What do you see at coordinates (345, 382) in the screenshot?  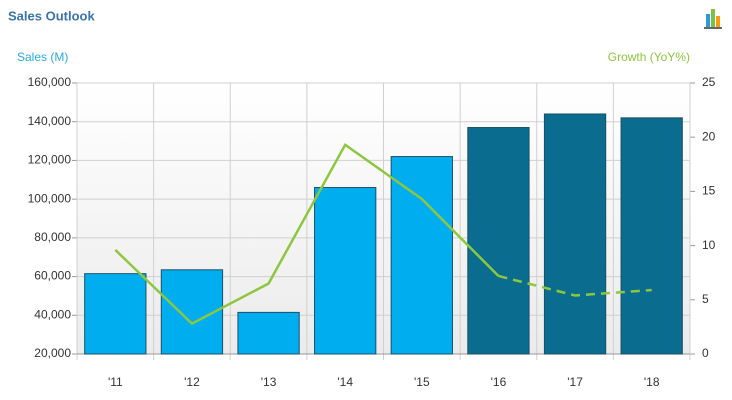 I see `x-tick-label: '14` at bounding box center [345, 382].